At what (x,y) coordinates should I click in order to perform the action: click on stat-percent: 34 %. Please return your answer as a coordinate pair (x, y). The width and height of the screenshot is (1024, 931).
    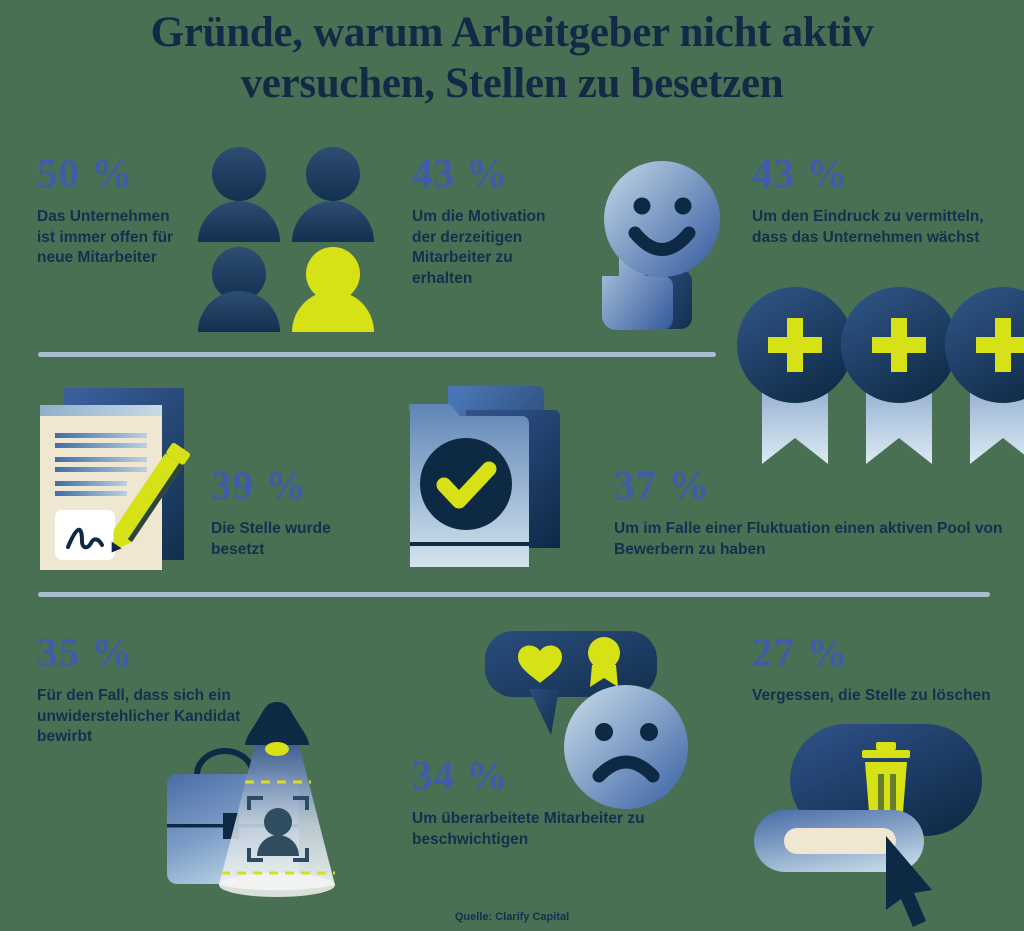
    Looking at the image, I should click on (460, 775).